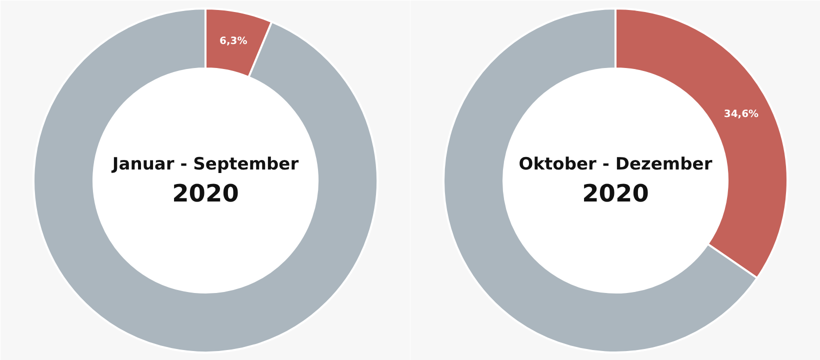 Image resolution: width=820 pixels, height=360 pixels. Describe the element at coordinates (205, 164) in the screenshot. I see `text: Januar - September` at that location.